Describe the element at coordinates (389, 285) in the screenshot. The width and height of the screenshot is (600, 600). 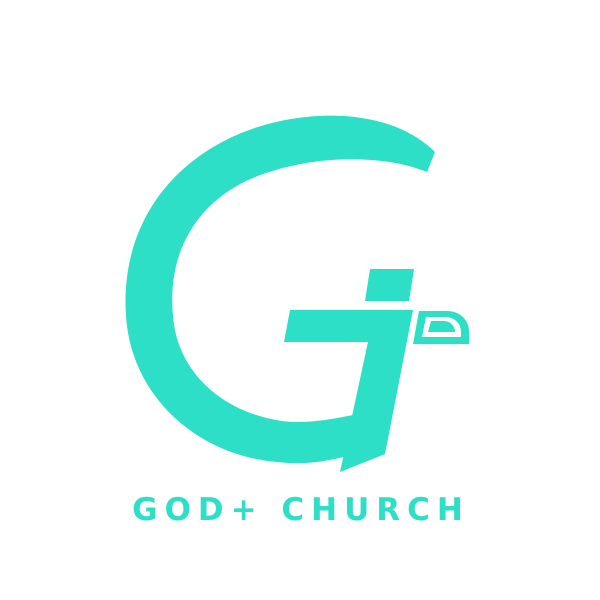
I see `i-top-bar-shape` at that location.